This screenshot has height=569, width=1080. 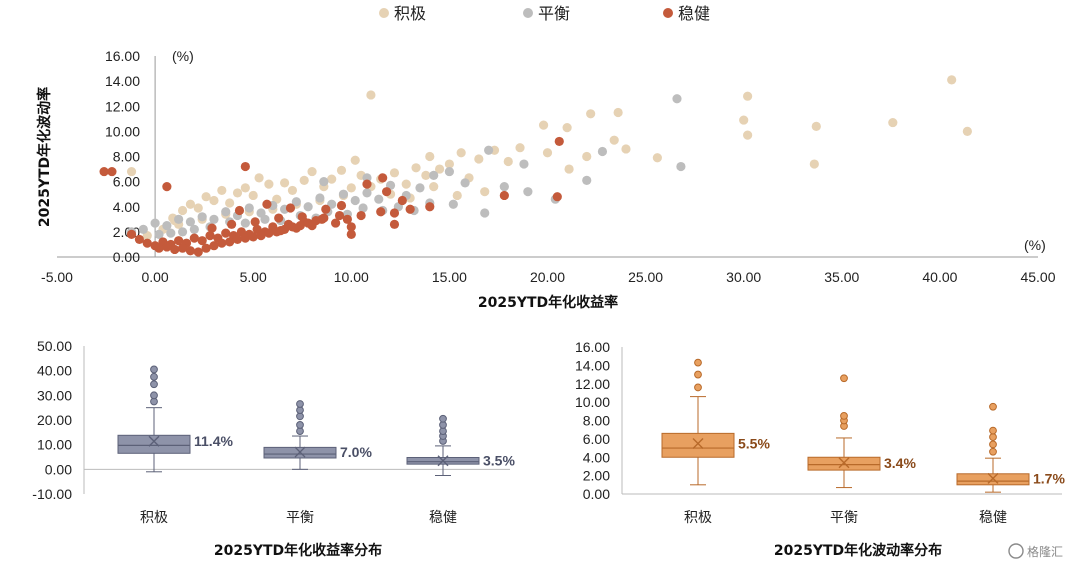 I want to click on scatter-x-tick-label: 5.00, so click(x=253, y=277).